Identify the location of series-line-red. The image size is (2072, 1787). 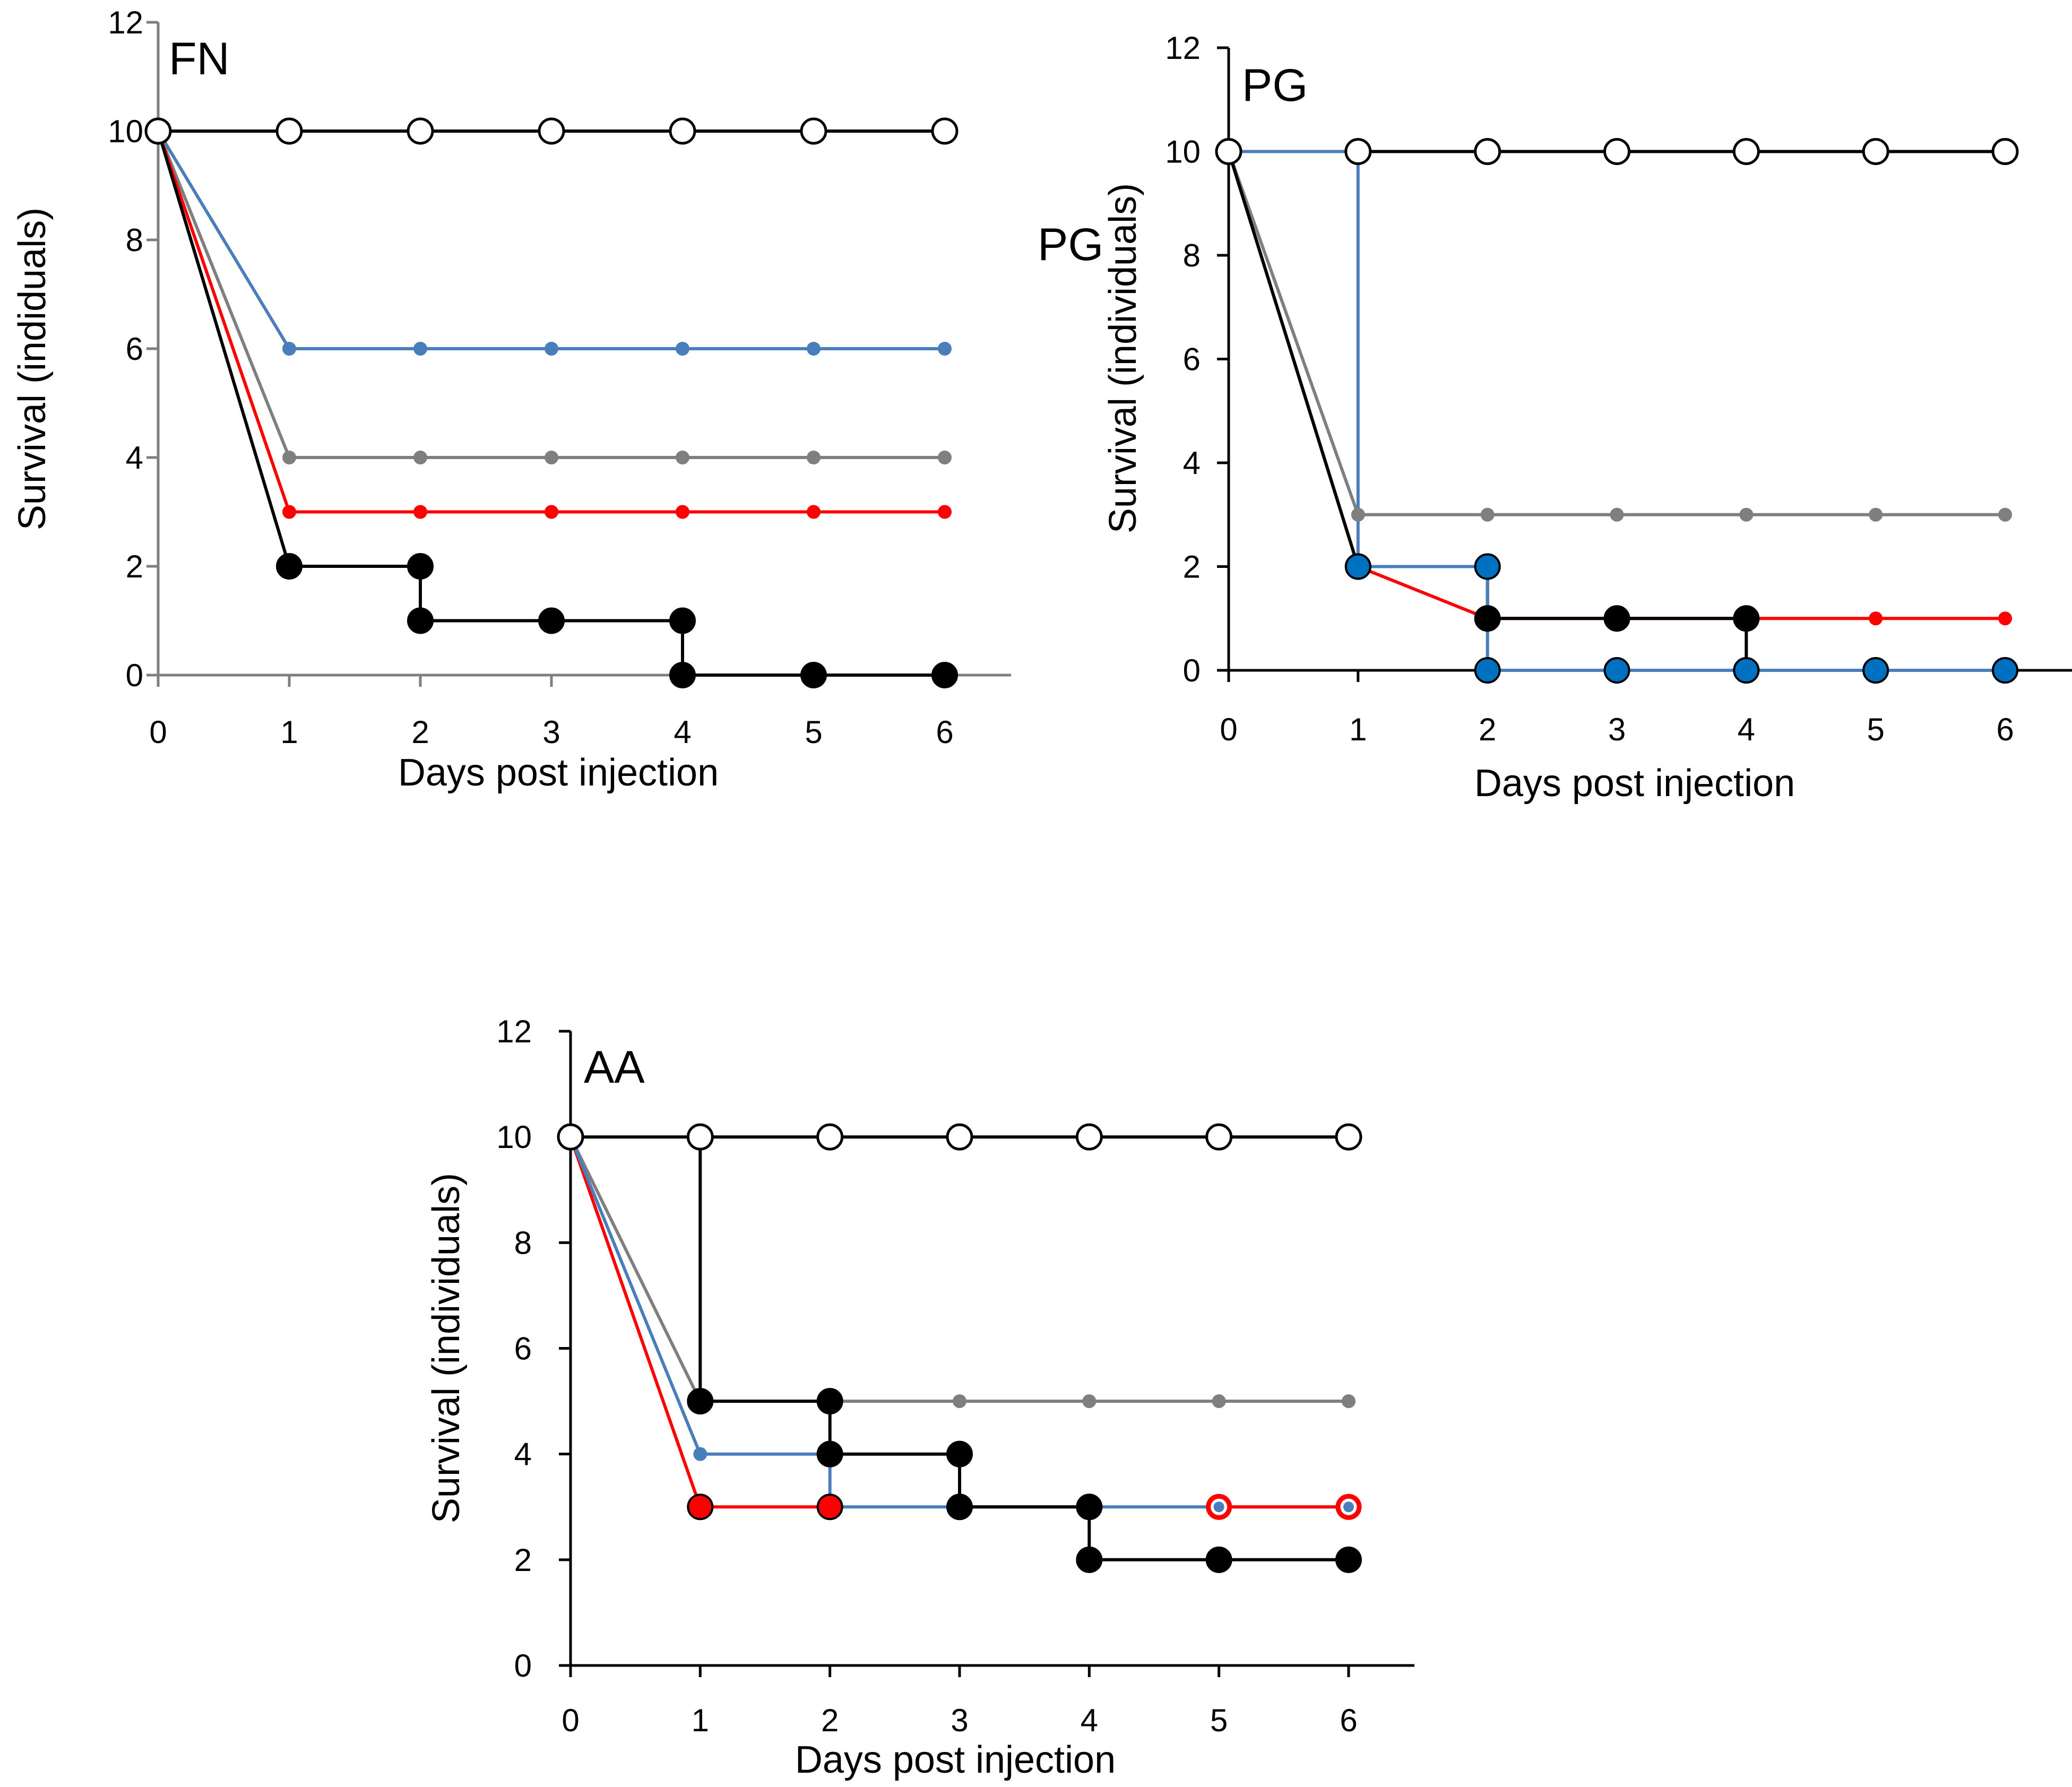
(1616, 385).